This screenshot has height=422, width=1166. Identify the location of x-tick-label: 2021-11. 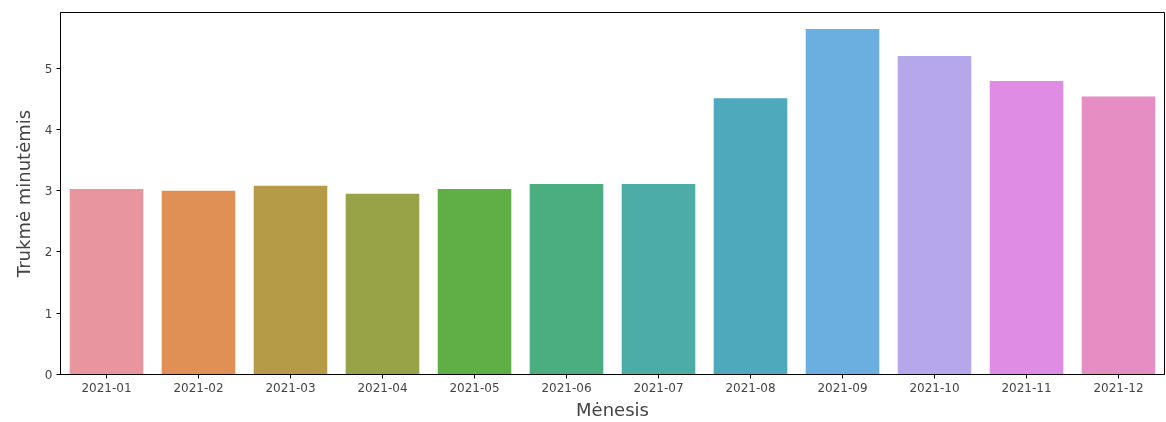
(1026, 387).